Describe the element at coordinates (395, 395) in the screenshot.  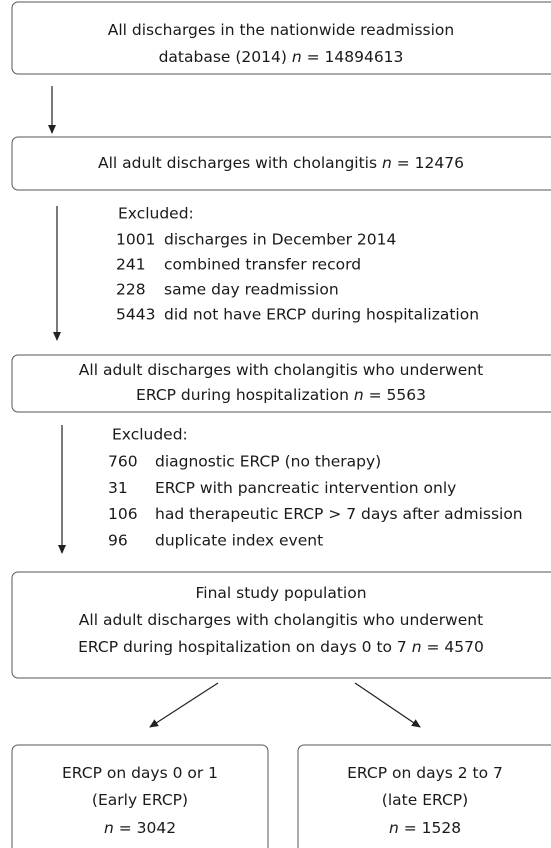
I see `text-part: = 5563` at that location.